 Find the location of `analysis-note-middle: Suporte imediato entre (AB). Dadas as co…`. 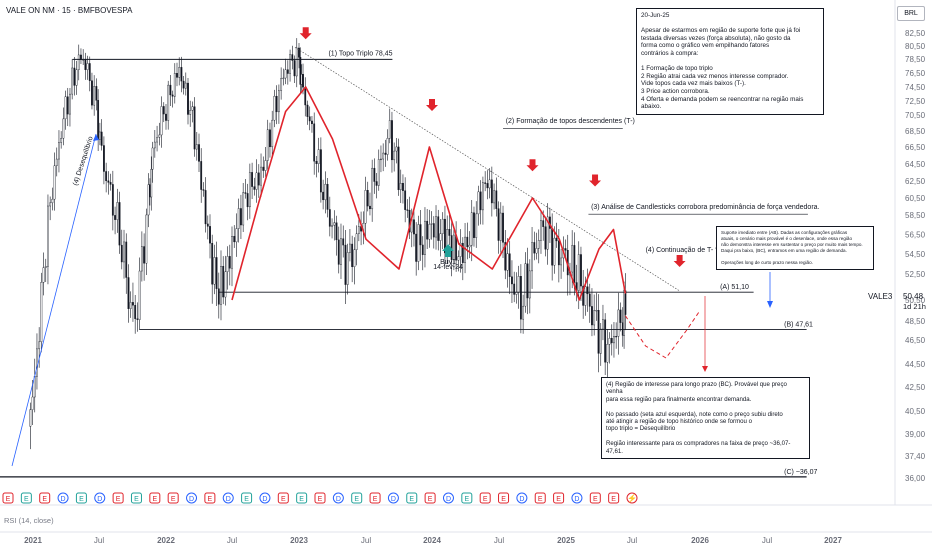

analysis-note-middle: Suporte imediato entre (AB). Dadas as co… is located at coordinates (795, 248).